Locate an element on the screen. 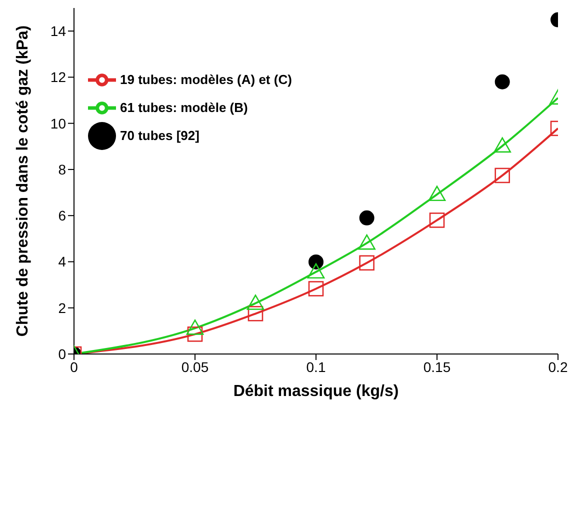 The height and width of the screenshot is (506, 578). y-tick-label: 0 is located at coordinates (62, 354).